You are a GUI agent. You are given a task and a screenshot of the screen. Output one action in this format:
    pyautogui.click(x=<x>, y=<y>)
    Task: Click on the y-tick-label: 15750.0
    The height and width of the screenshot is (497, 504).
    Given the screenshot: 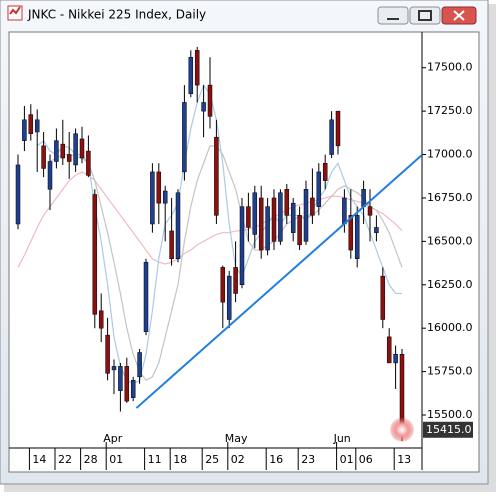 What is the action you would take?
    pyautogui.click(x=450, y=371)
    